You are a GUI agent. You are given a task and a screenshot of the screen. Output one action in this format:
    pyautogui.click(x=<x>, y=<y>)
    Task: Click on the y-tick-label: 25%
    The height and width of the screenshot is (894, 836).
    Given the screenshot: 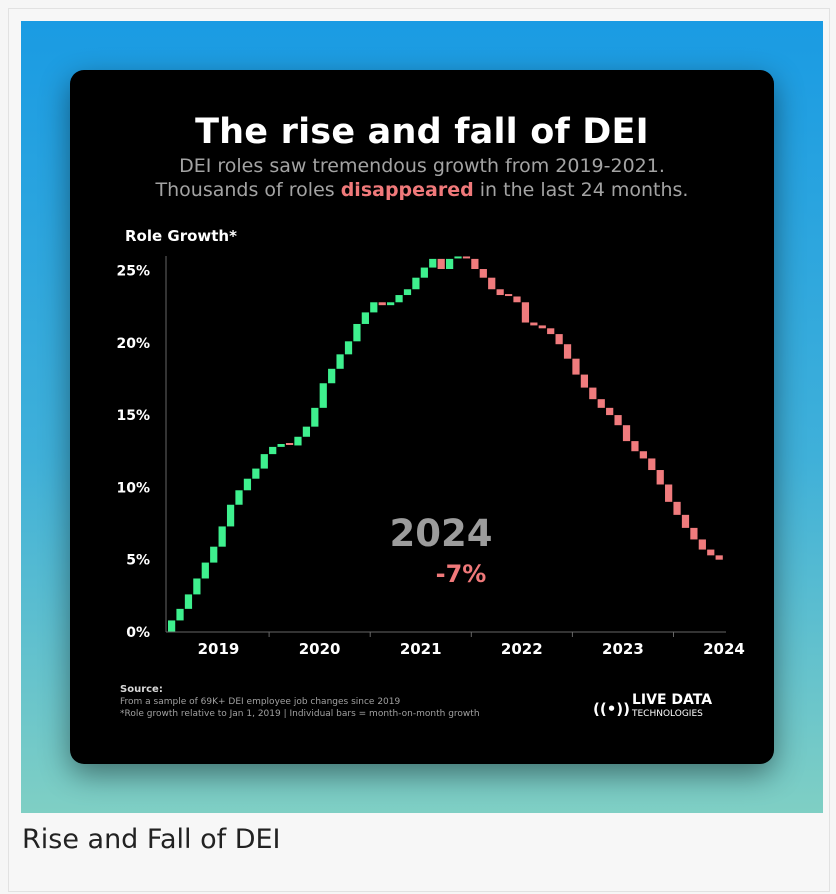 What is the action you would take?
    pyautogui.click(x=133, y=271)
    